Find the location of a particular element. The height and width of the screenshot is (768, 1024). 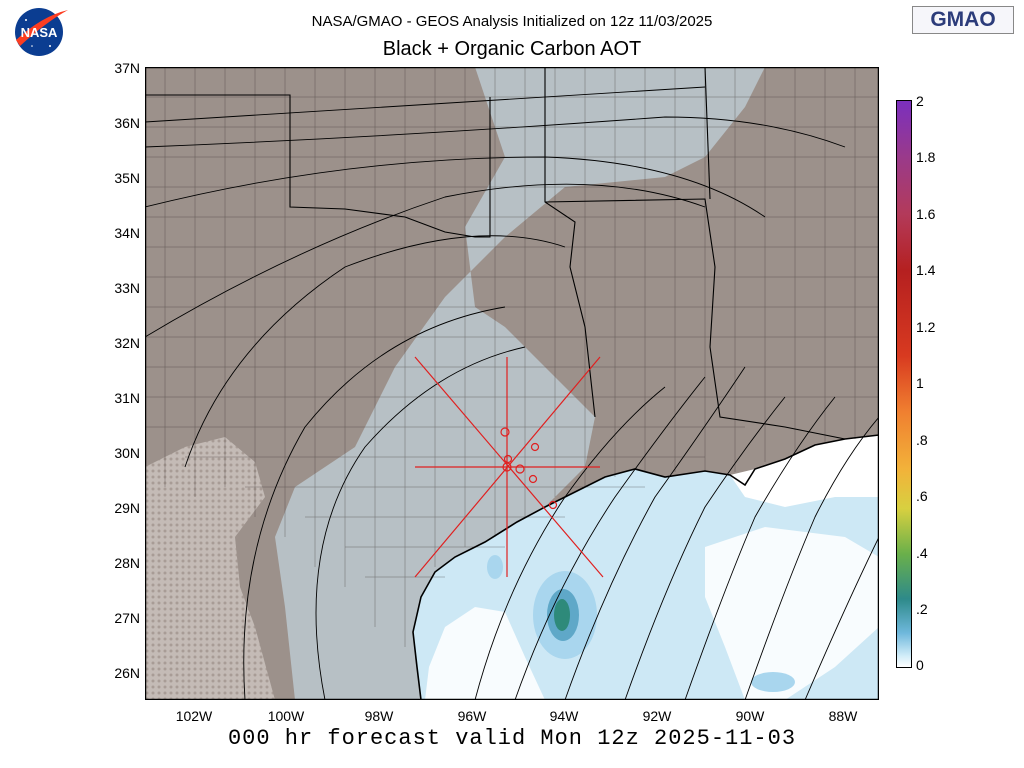

nasa-logo-text: NASA is located at coordinates (39, 32).